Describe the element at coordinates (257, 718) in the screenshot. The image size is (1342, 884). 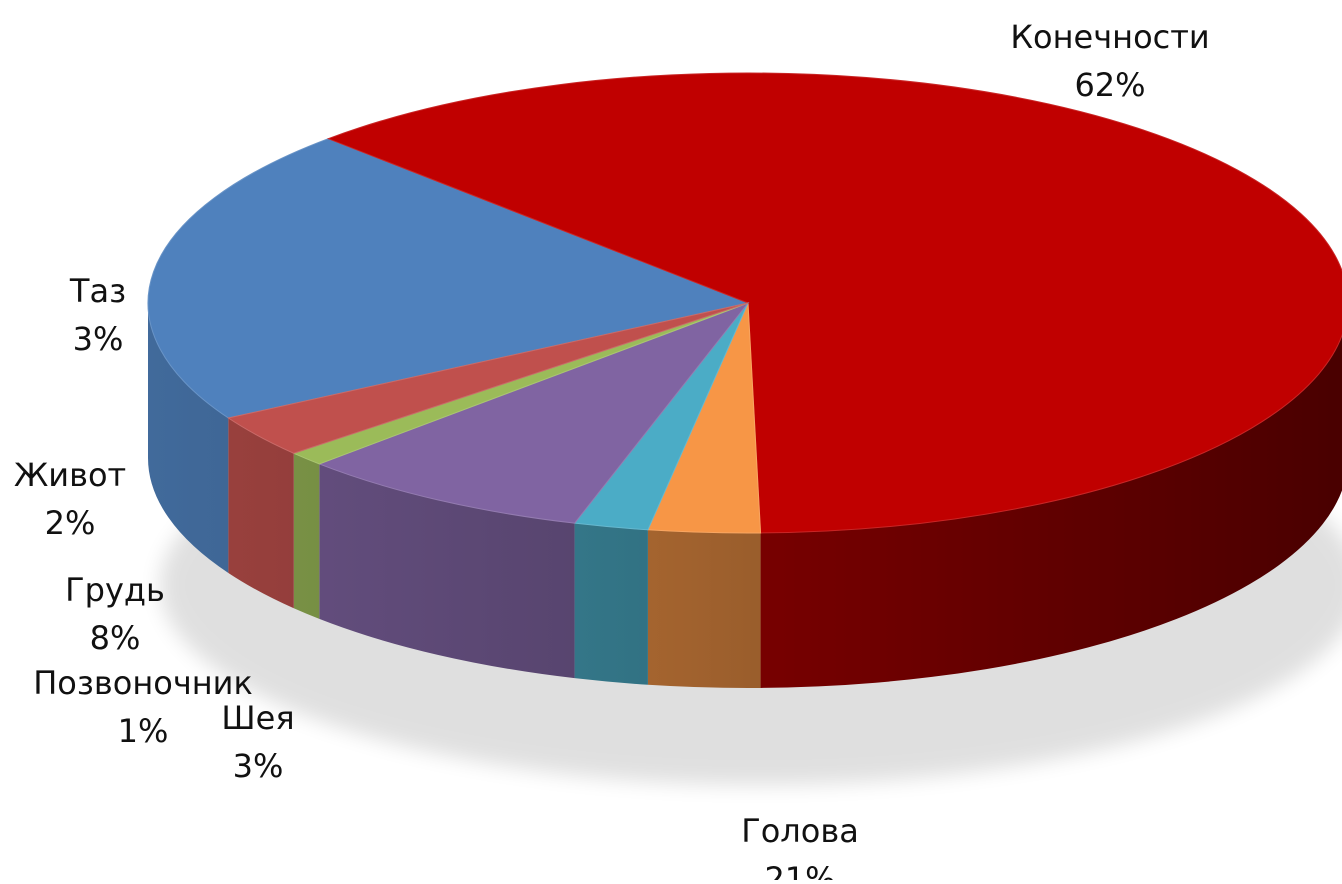
I see `slice-label-6: Шея` at that location.